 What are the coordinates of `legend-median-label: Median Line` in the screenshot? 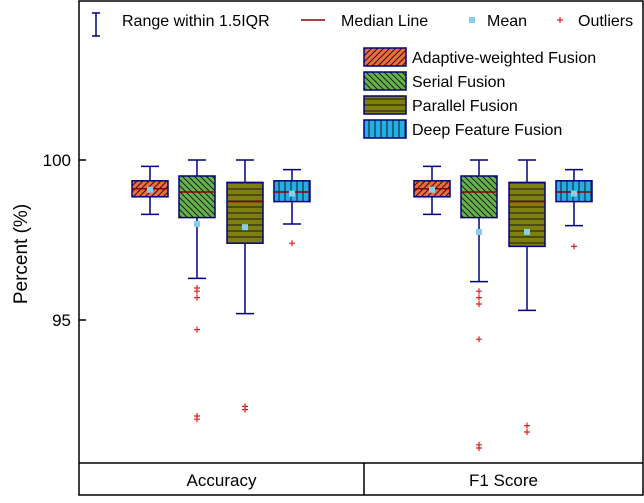 It's located at (384, 21).